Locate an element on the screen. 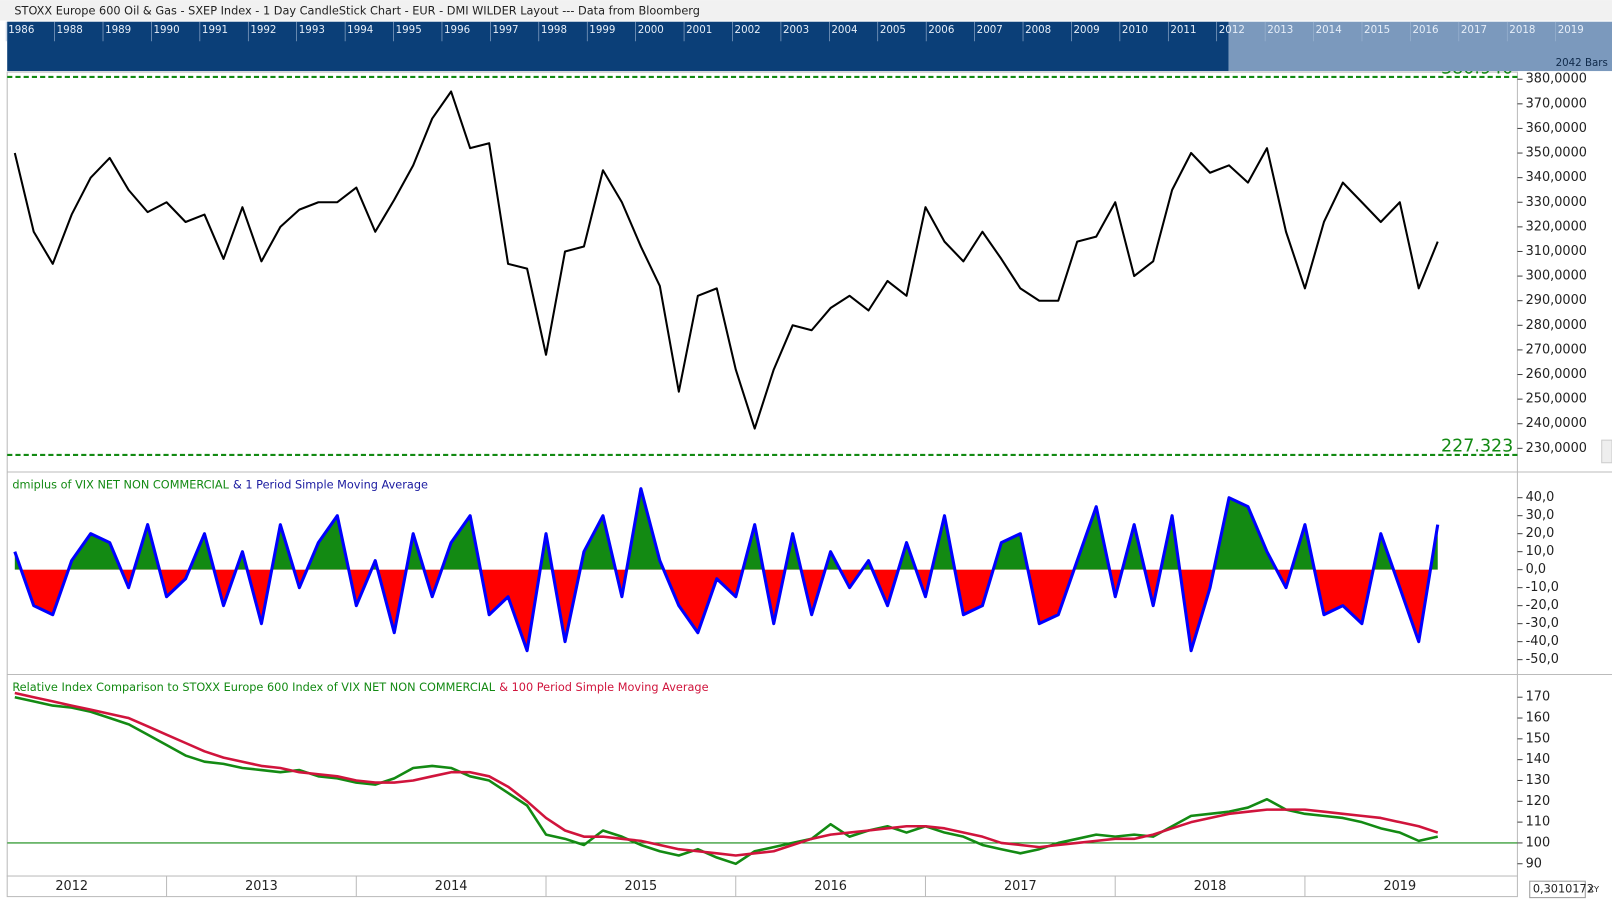 This screenshot has width=1612, height=907. navigator-year: 1990 is located at coordinates (166, 30).